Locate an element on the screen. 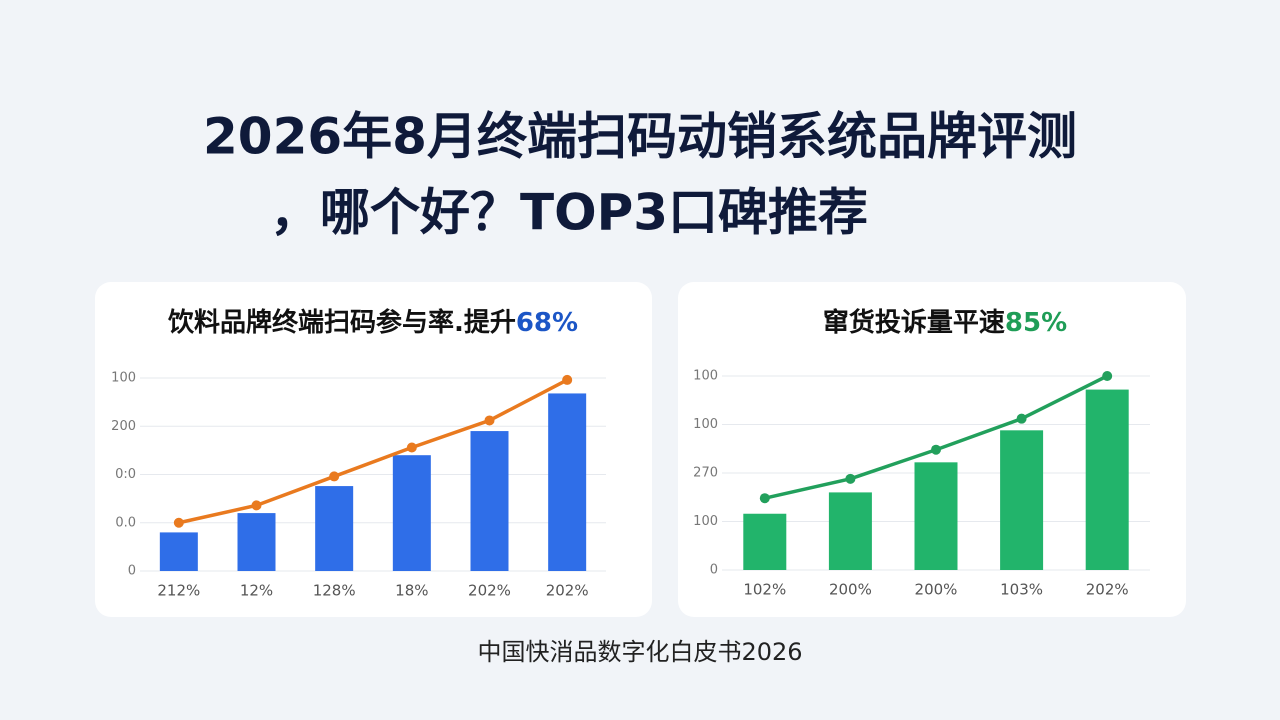 This screenshot has height=720, width=1280. chart-title: 窜货投诉量平速85% is located at coordinates (945, 322).